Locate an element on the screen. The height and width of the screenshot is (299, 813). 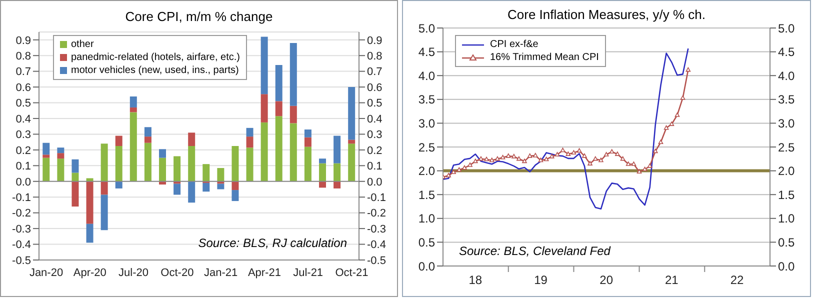
y2-tick-label: 2.5 is located at coordinates (427, 147).